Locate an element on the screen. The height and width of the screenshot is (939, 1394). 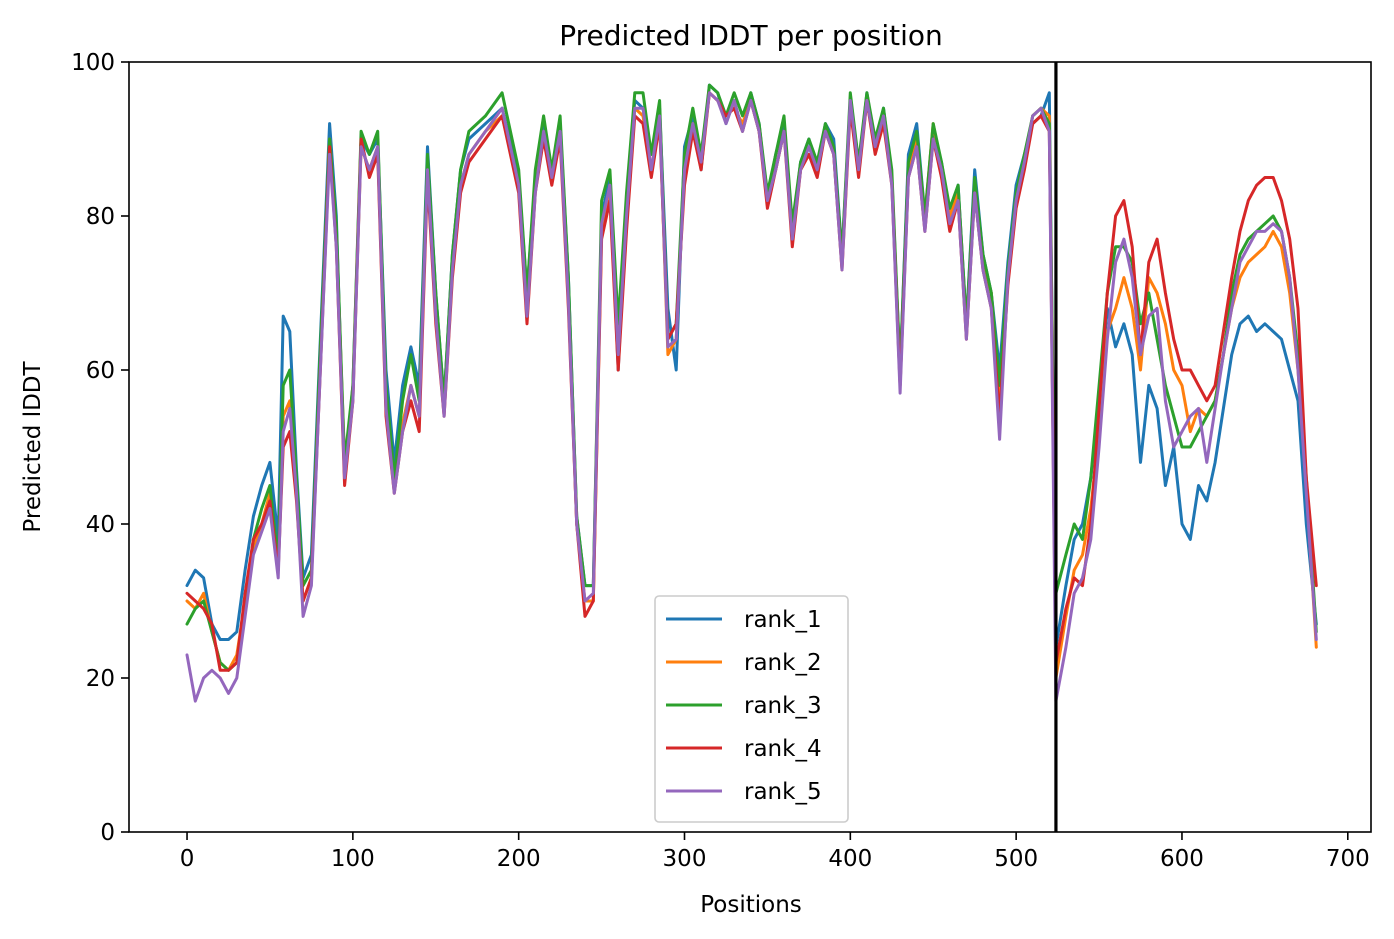
y-tick-label: 20 is located at coordinates (100, 679).